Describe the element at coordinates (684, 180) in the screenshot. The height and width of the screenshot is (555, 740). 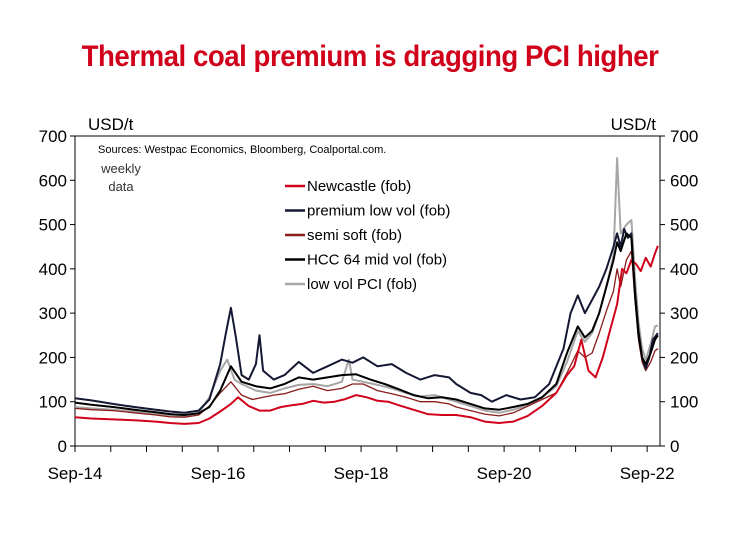
I see `right-tick-label: 600` at that location.